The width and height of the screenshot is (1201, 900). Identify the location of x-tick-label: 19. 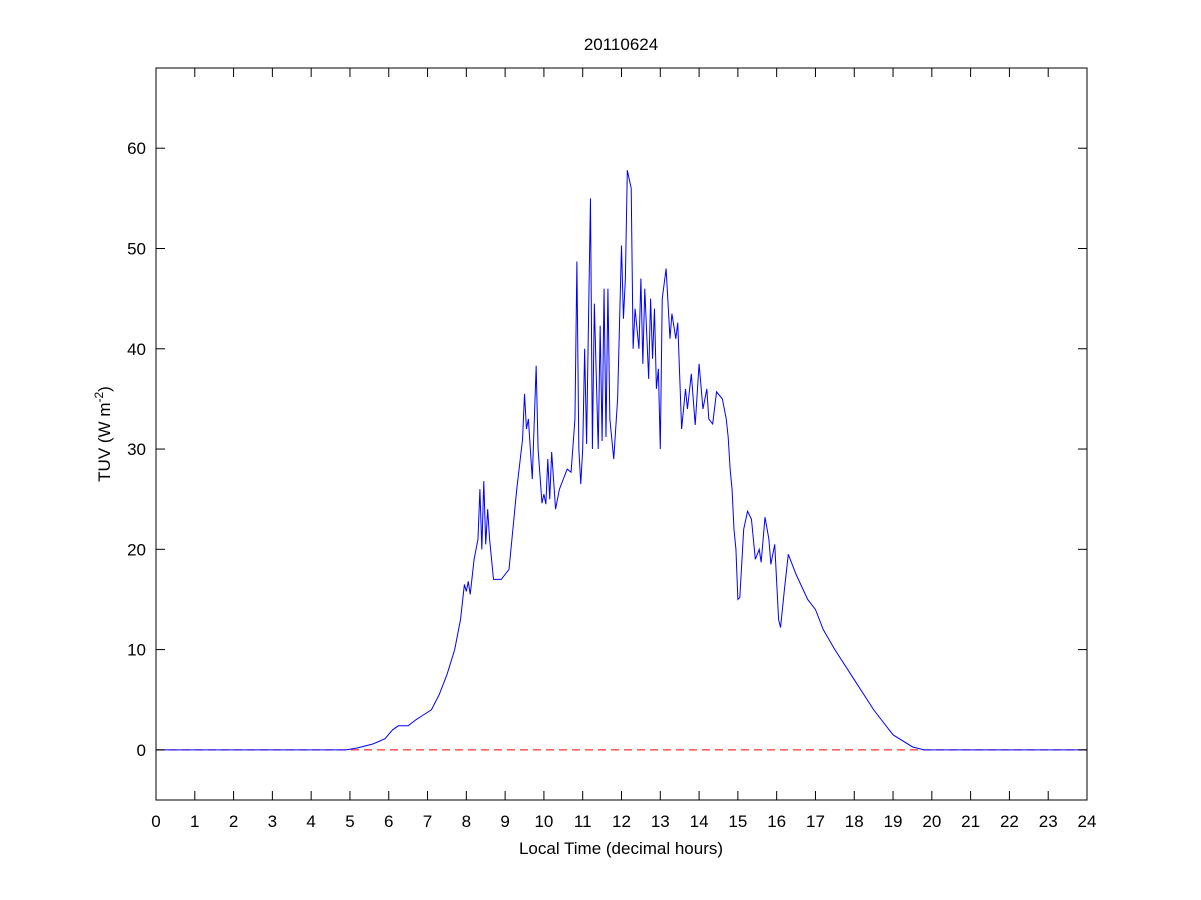
(893, 821).